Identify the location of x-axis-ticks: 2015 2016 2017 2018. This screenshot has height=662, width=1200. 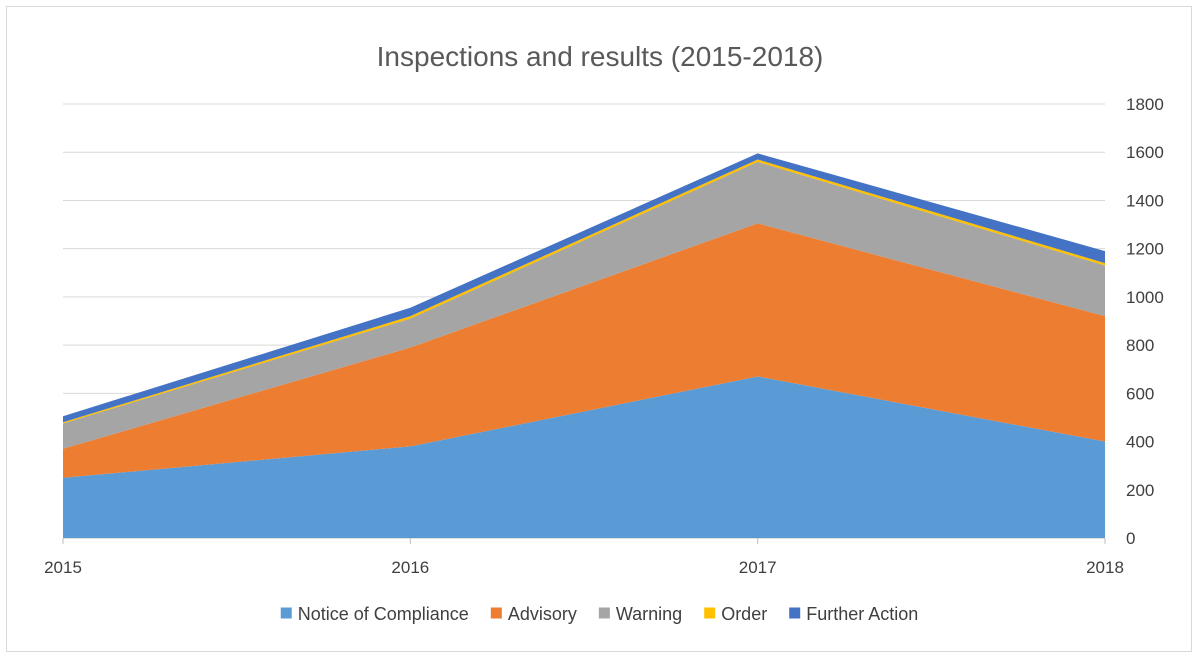
(584, 567).